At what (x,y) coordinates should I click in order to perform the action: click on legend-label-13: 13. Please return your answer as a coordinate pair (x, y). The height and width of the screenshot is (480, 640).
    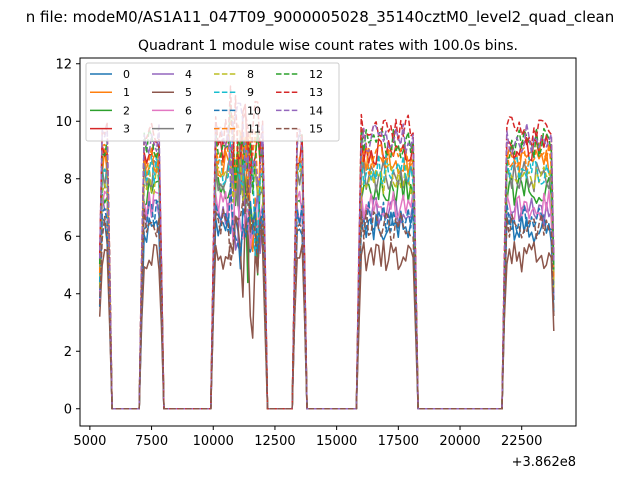
    Looking at the image, I should click on (316, 92).